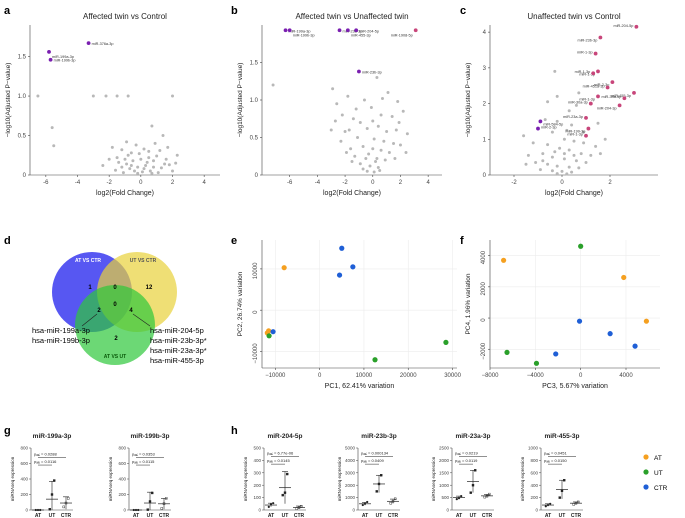  Describe the element at coordinates (484, 320) in the screenshot. I see `y-tick-label: 0` at that location.